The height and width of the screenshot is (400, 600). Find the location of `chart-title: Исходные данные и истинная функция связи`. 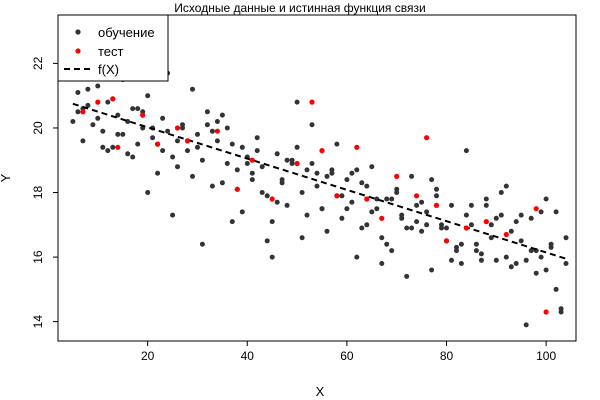

chart-title: Исходные данные и истинная функция связи is located at coordinates (299, 8).